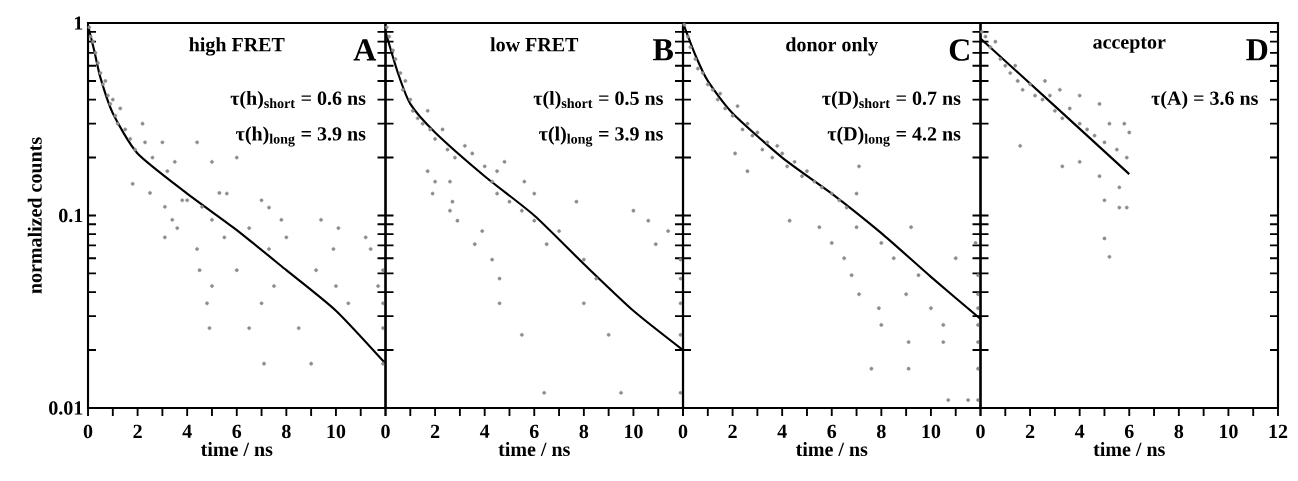 Image resolution: width=1298 pixels, height=481 pixels. I want to click on x-tick-label: 12, so click(1278, 431).